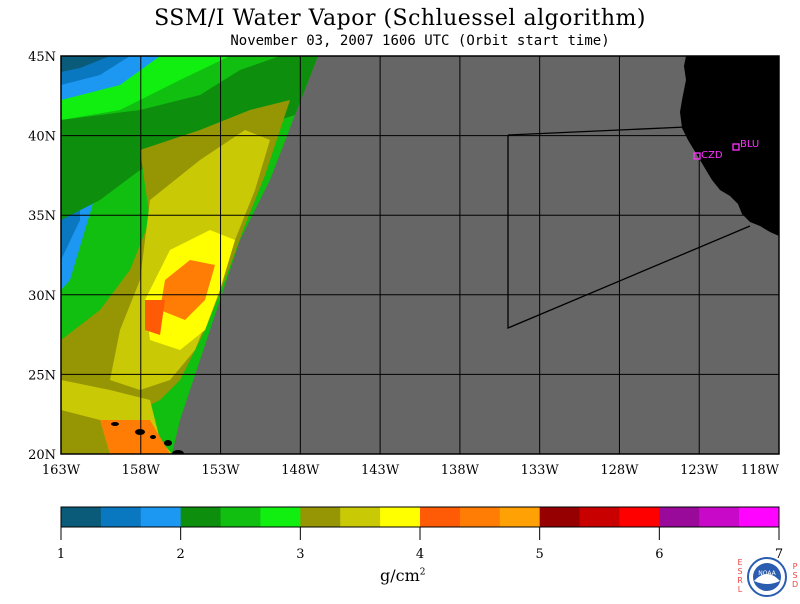  What do you see at coordinates (42, 216) in the screenshot?
I see `lat-label: 35N` at bounding box center [42, 216].